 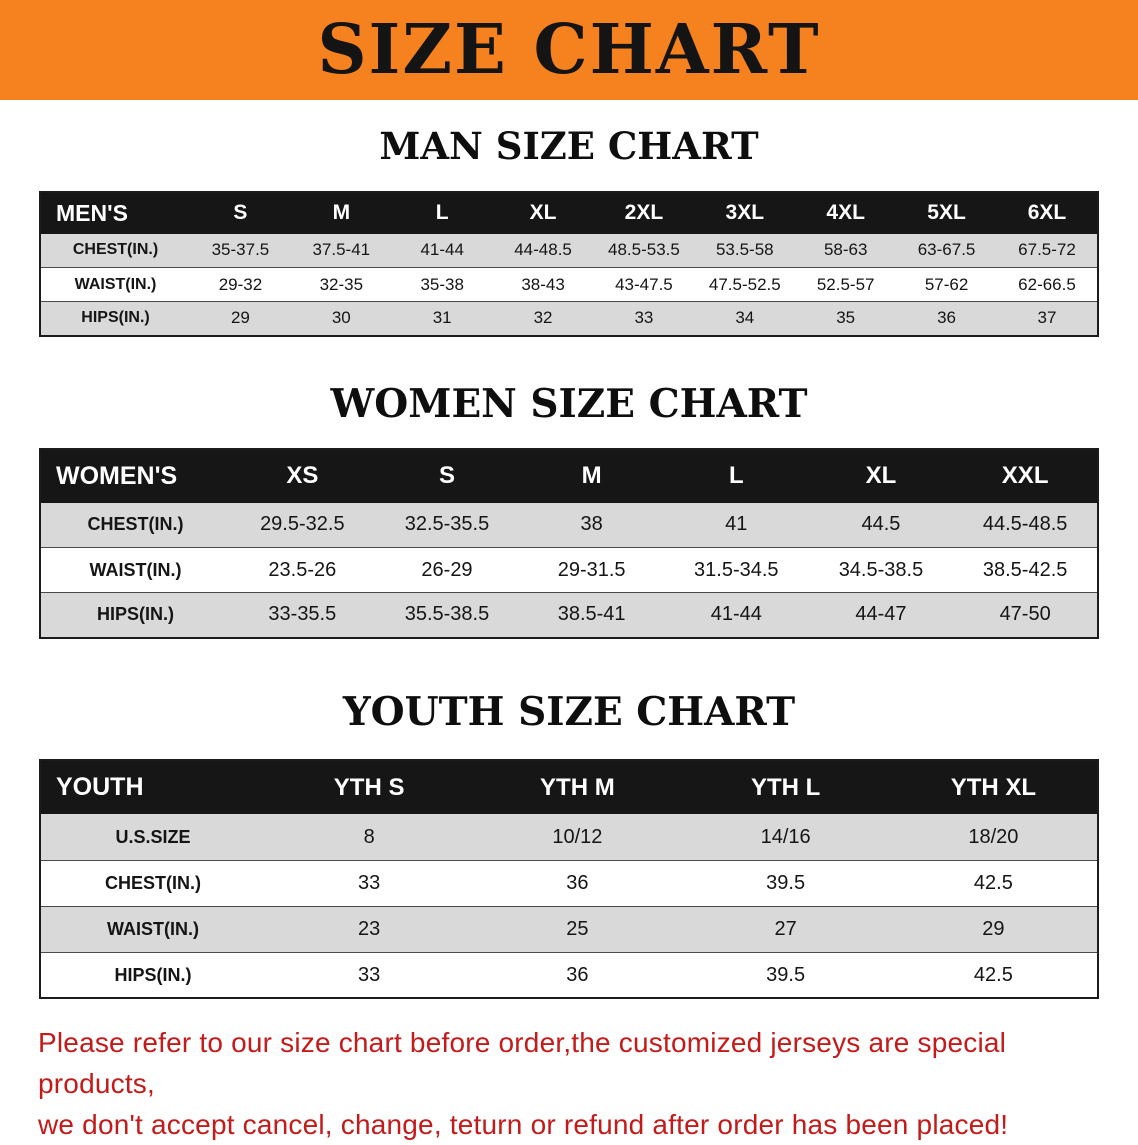 What do you see at coordinates (152, 787) in the screenshot?
I see `table-label-header: YOUTH` at bounding box center [152, 787].